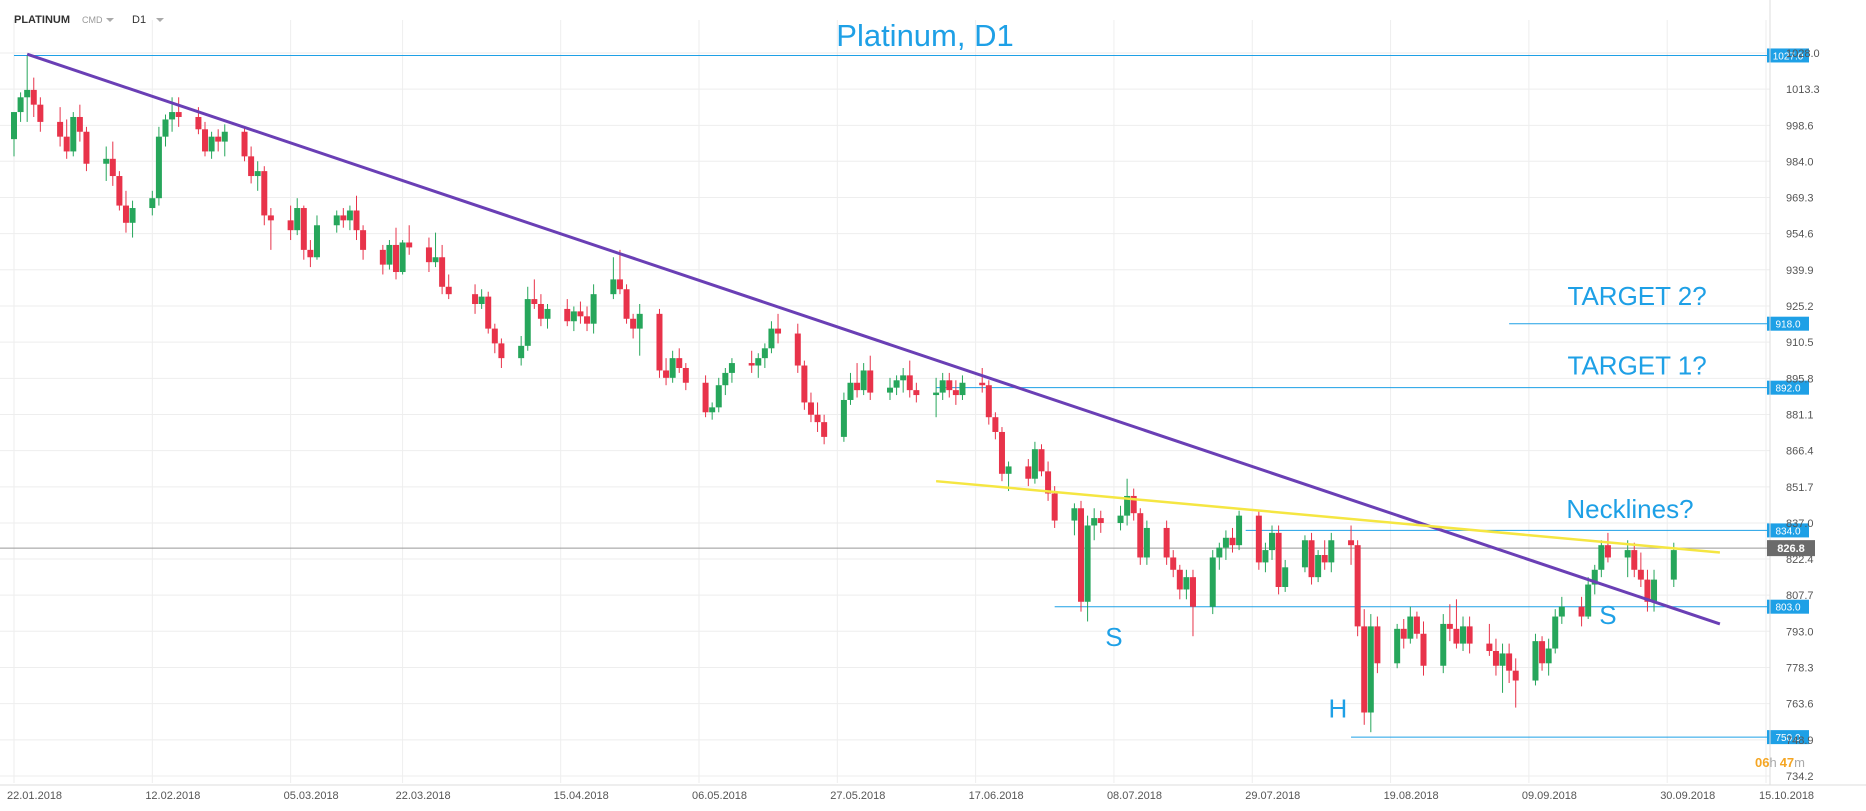 This screenshot has height=811, width=1866. I want to click on y-tick-label: 734.2, so click(1800, 777).